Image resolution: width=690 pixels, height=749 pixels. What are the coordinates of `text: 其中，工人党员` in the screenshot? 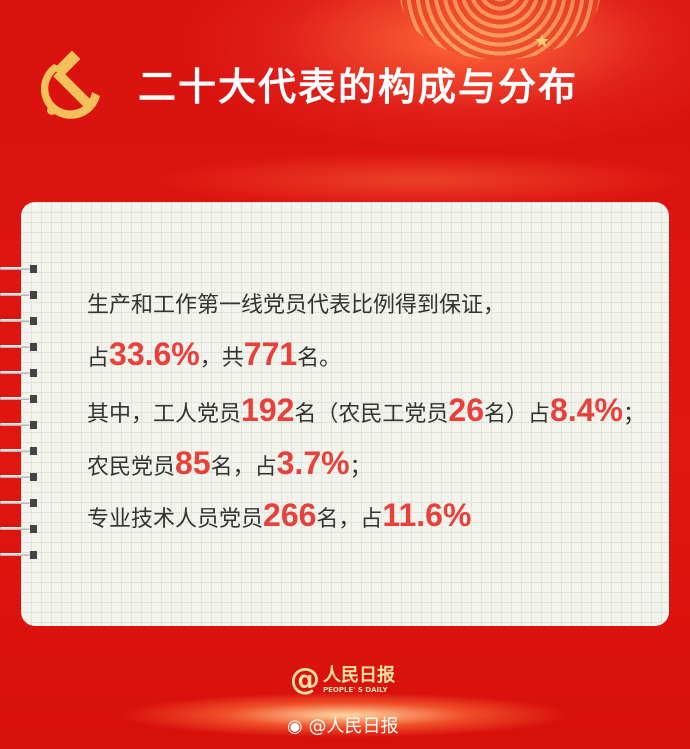 It's located at (164, 414).